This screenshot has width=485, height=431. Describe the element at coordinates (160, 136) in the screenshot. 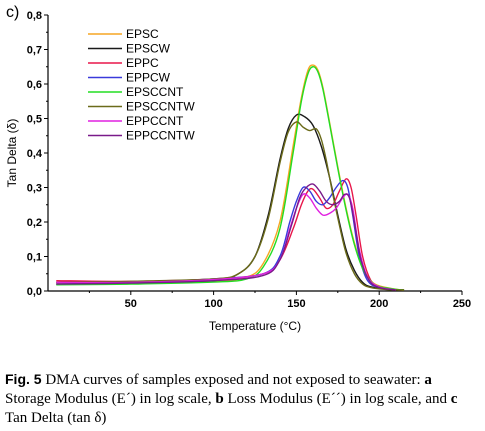

I see `legend-label-eppccntw: EPPCCNTW` at that location.